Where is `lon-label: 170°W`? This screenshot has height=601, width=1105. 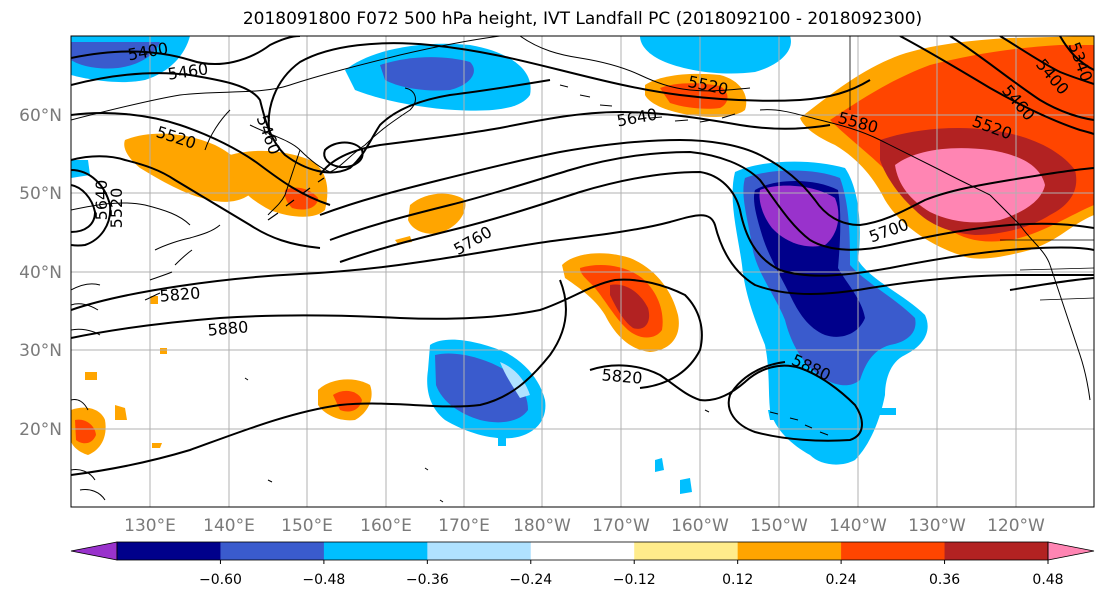
lon-label: 170°W is located at coordinates (621, 526).